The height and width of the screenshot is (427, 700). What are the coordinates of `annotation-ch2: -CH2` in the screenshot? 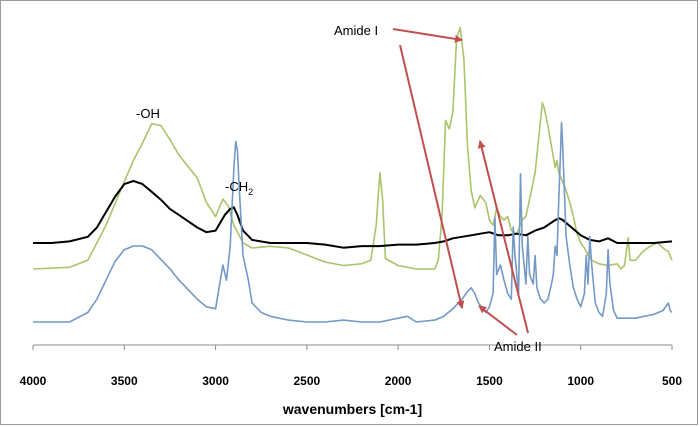 It's located at (239, 188).